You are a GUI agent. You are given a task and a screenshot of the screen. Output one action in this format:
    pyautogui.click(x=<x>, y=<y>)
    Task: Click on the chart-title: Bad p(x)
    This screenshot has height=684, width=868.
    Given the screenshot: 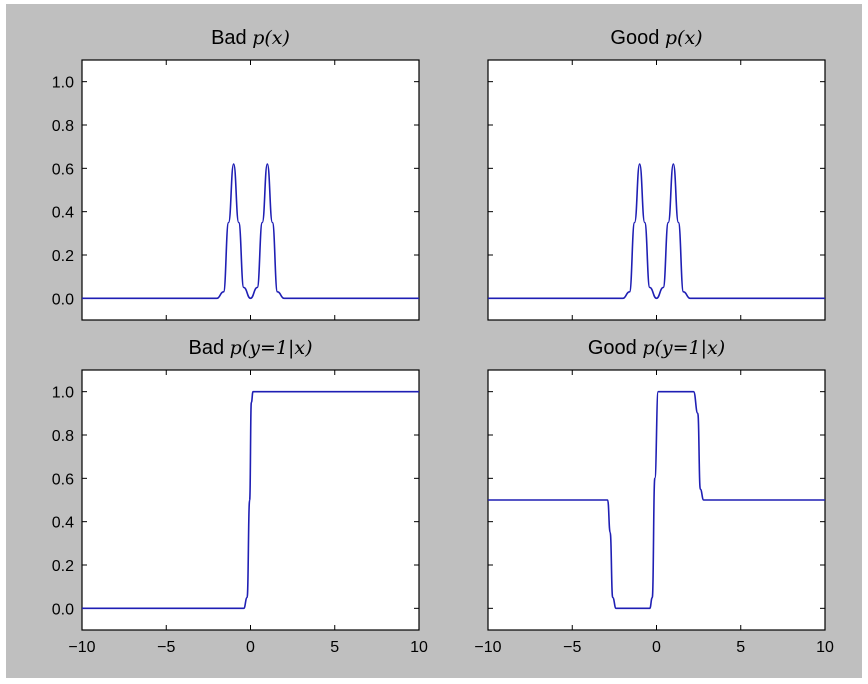 What is the action you would take?
    pyautogui.click(x=250, y=38)
    